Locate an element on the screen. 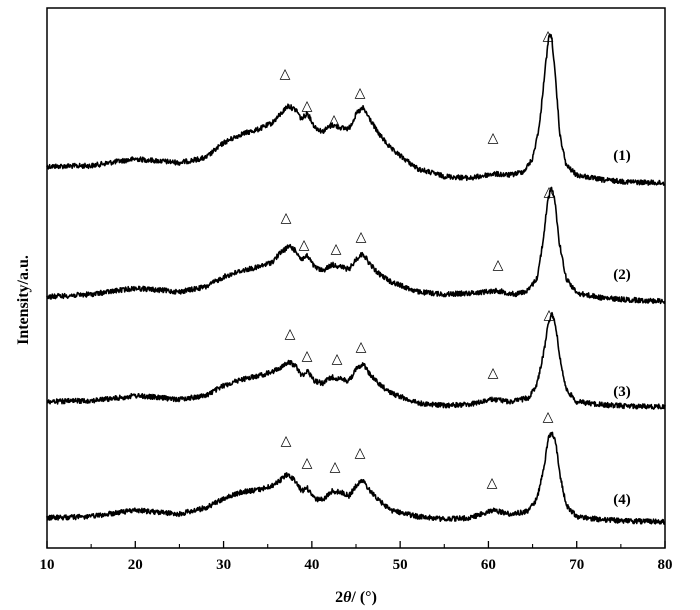 The height and width of the screenshot is (610, 700). x-axis-title: 2θ/ (°) is located at coordinates (356, 597).